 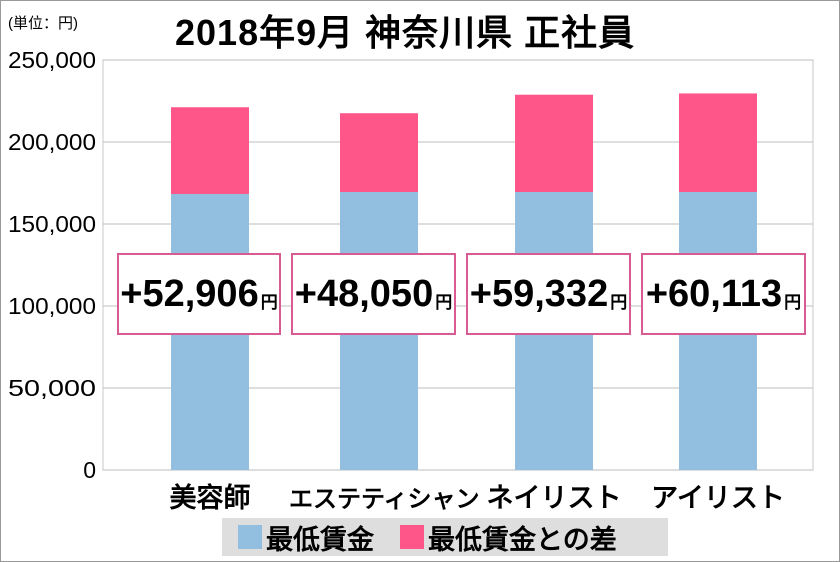 What do you see at coordinates (210, 498) in the screenshot?
I see `category-label: 美容師` at bounding box center [210, 498].